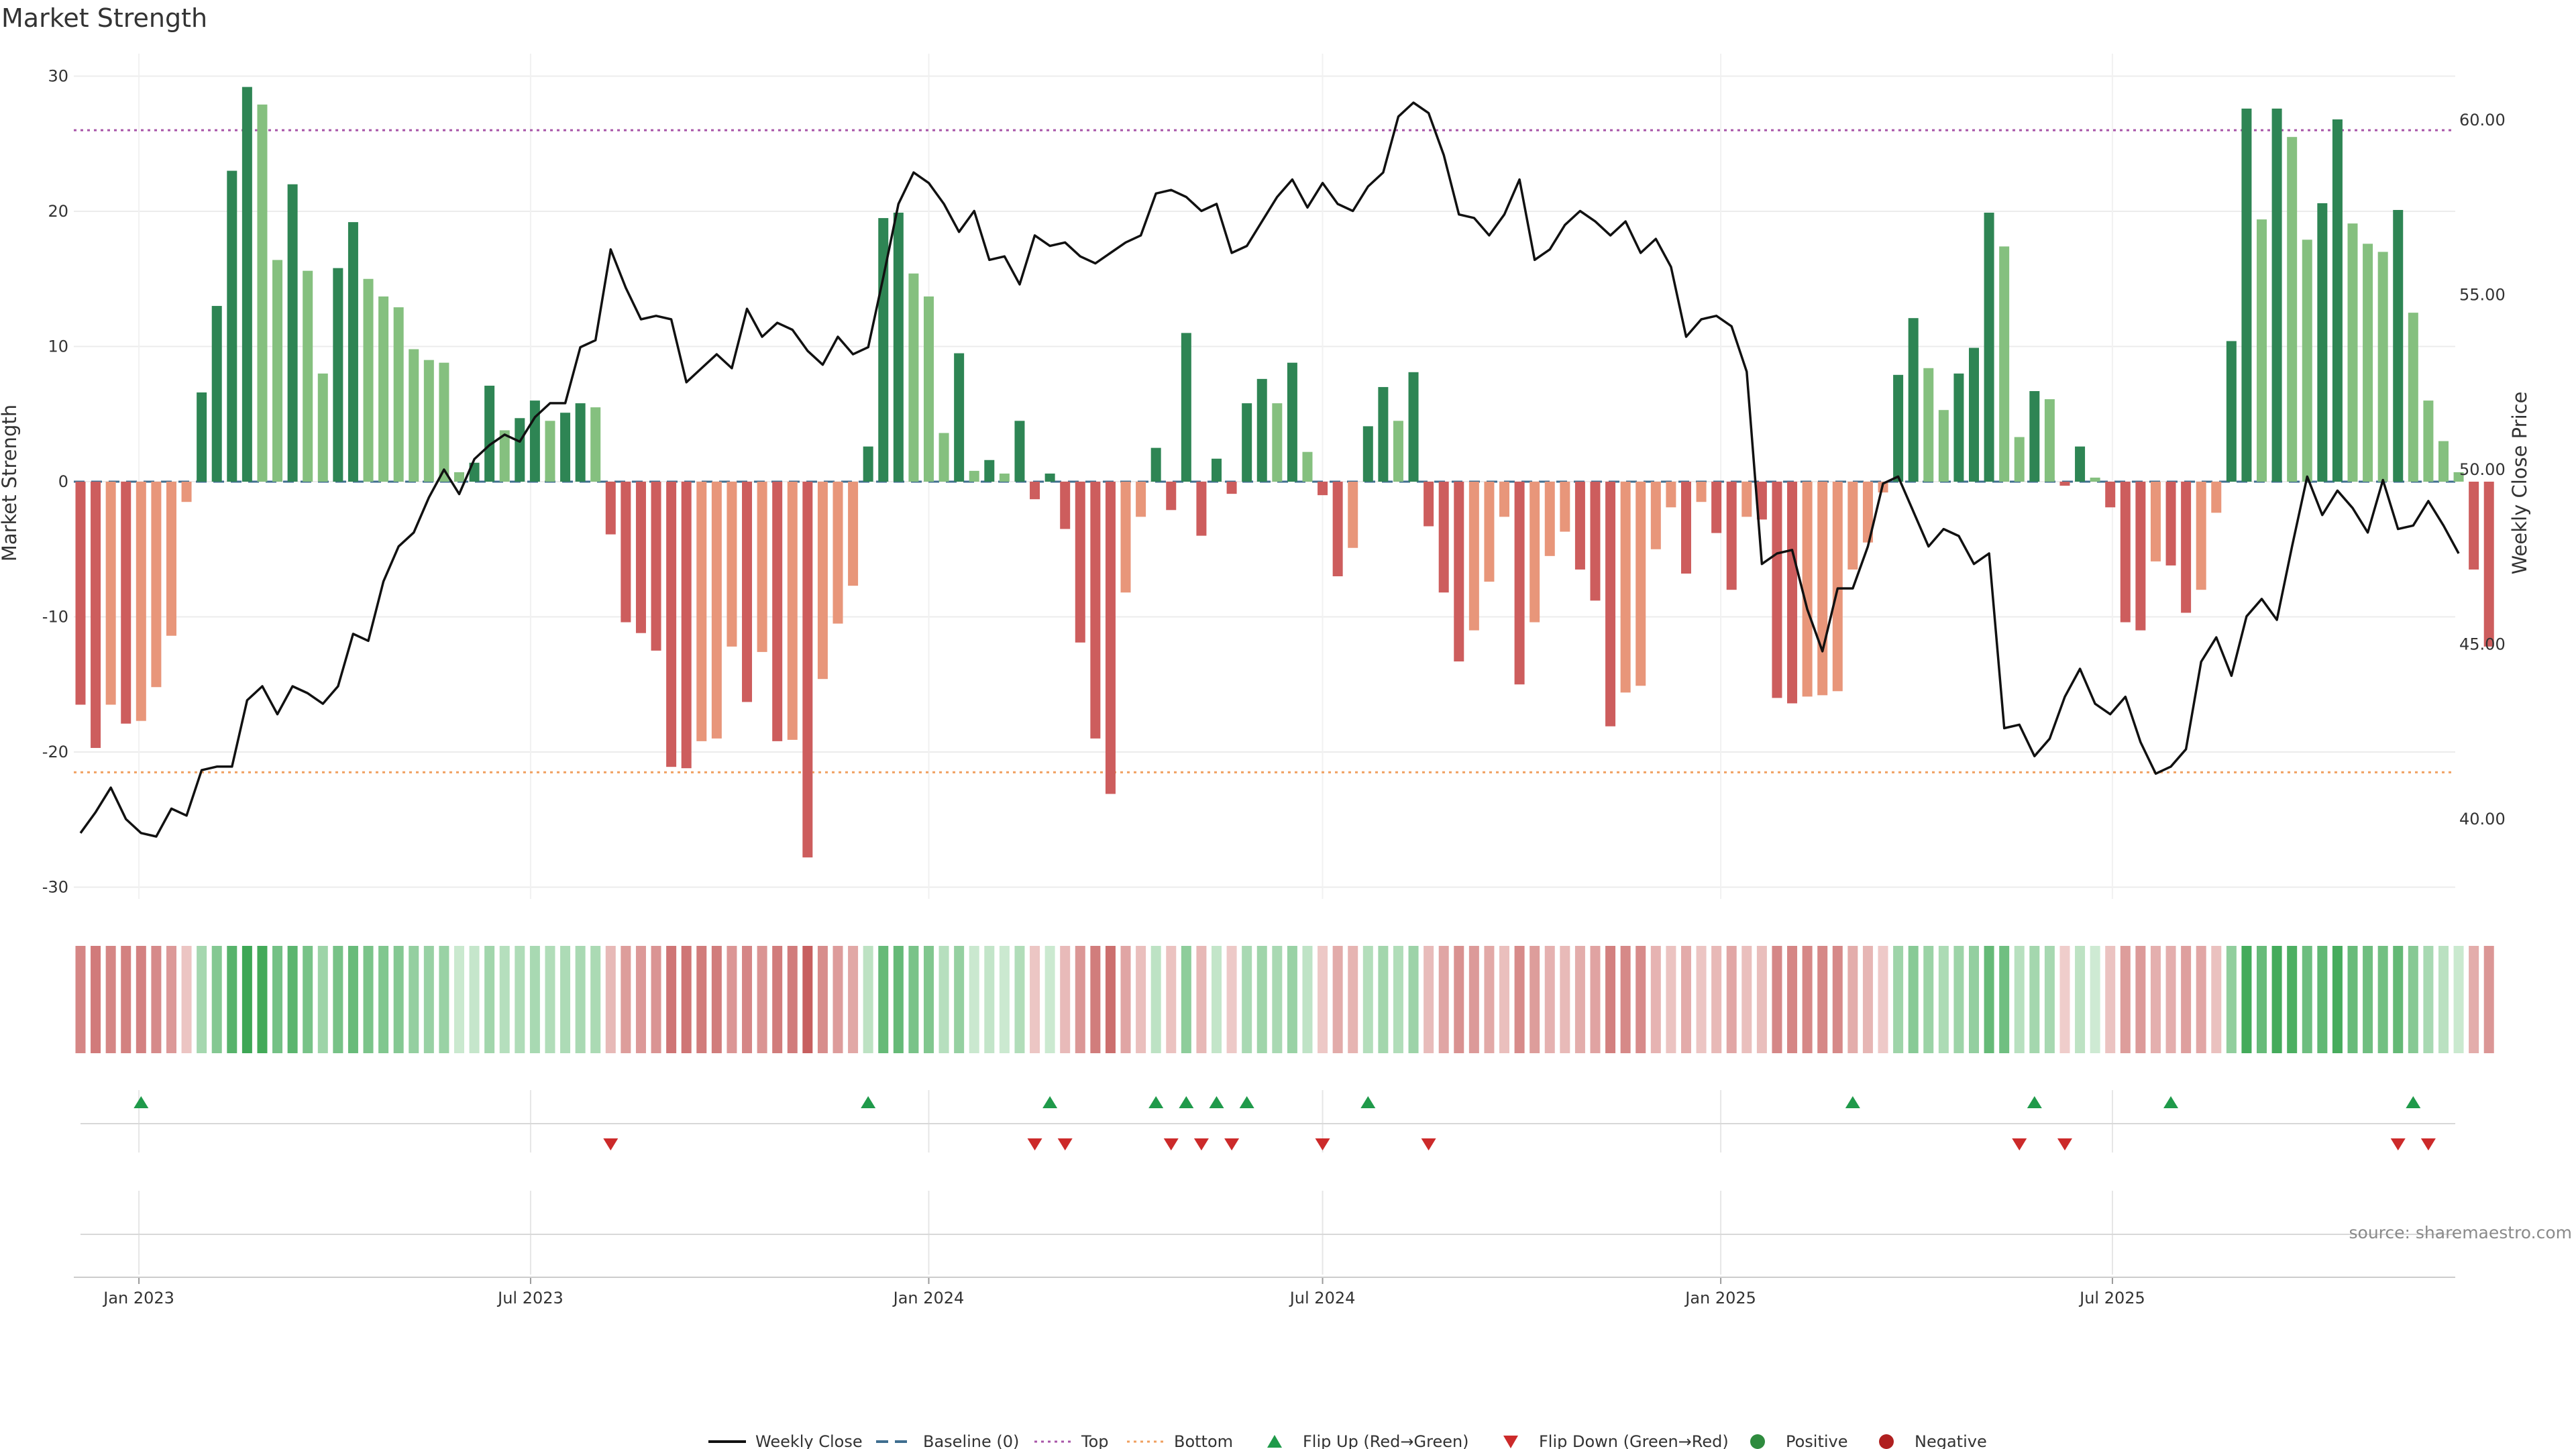 This screenshot has width=2576, height=1449. What do you see at coordinates (104, 18) in the screenshot?
I see `chart-title: Market Strength` at bounding box center [104, 18].